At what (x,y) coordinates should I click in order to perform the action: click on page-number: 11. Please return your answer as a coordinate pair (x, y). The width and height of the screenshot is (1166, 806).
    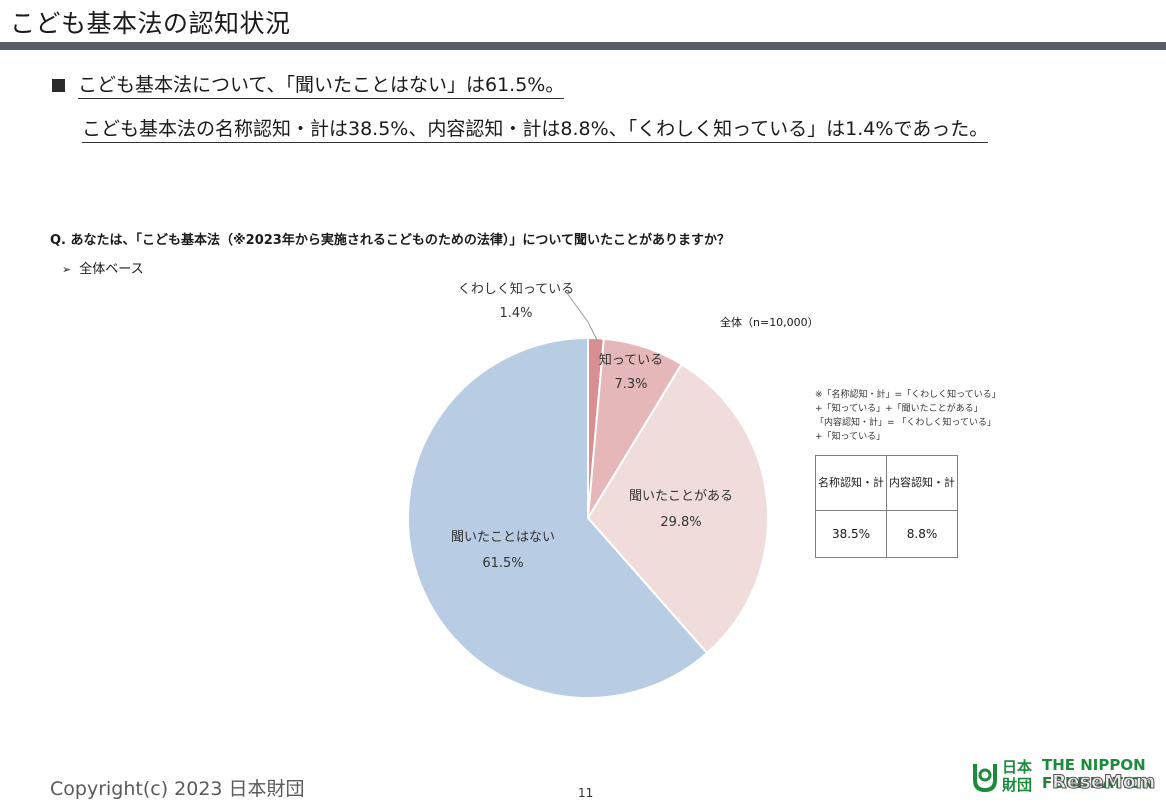
    Looking at the image, I should click on (586, 793).